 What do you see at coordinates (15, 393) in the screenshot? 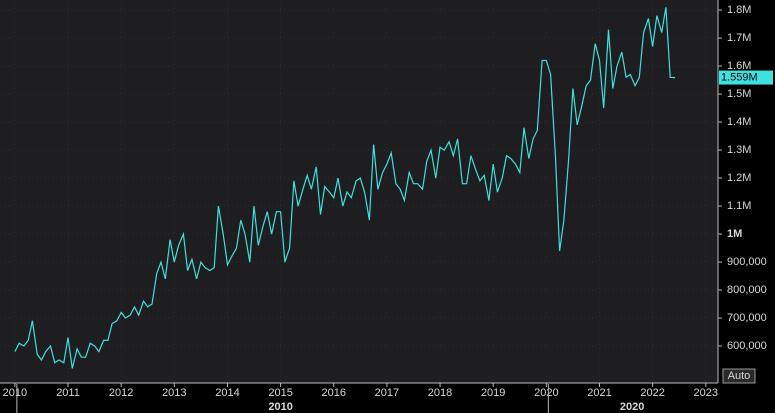
I see `x-tick-label: 2010` at bounding box center [15, 393].